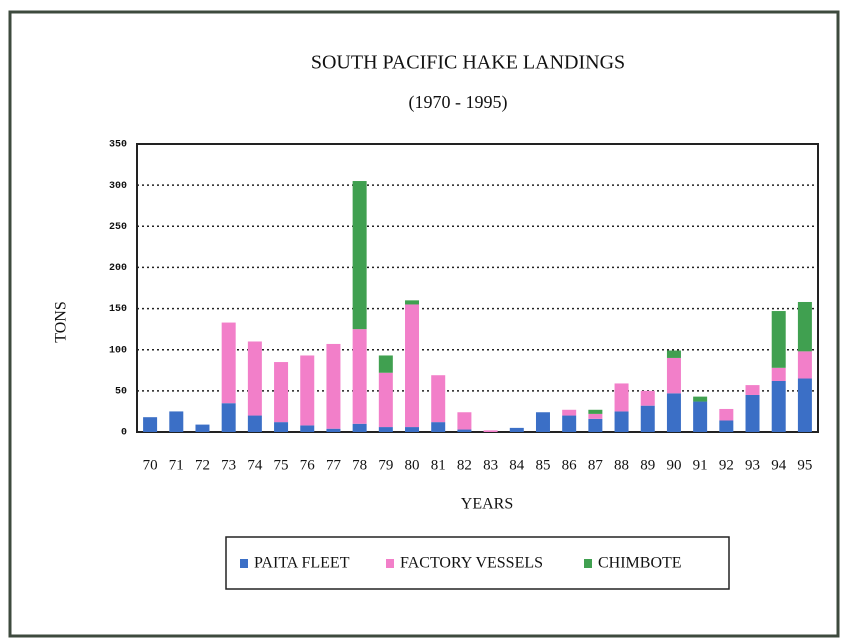 The height and width of the screenshot is (642, 848). What do you see at coordinates (124, 433) in the screenshot?
I see `y-tick-label: 0` at bounding box center [124, 433].